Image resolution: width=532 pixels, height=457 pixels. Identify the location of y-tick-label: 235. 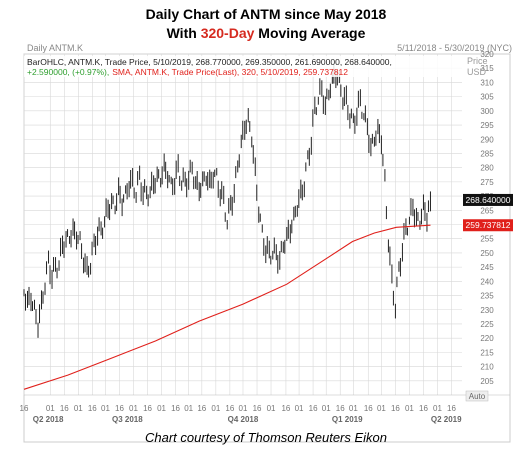
(487, 296).